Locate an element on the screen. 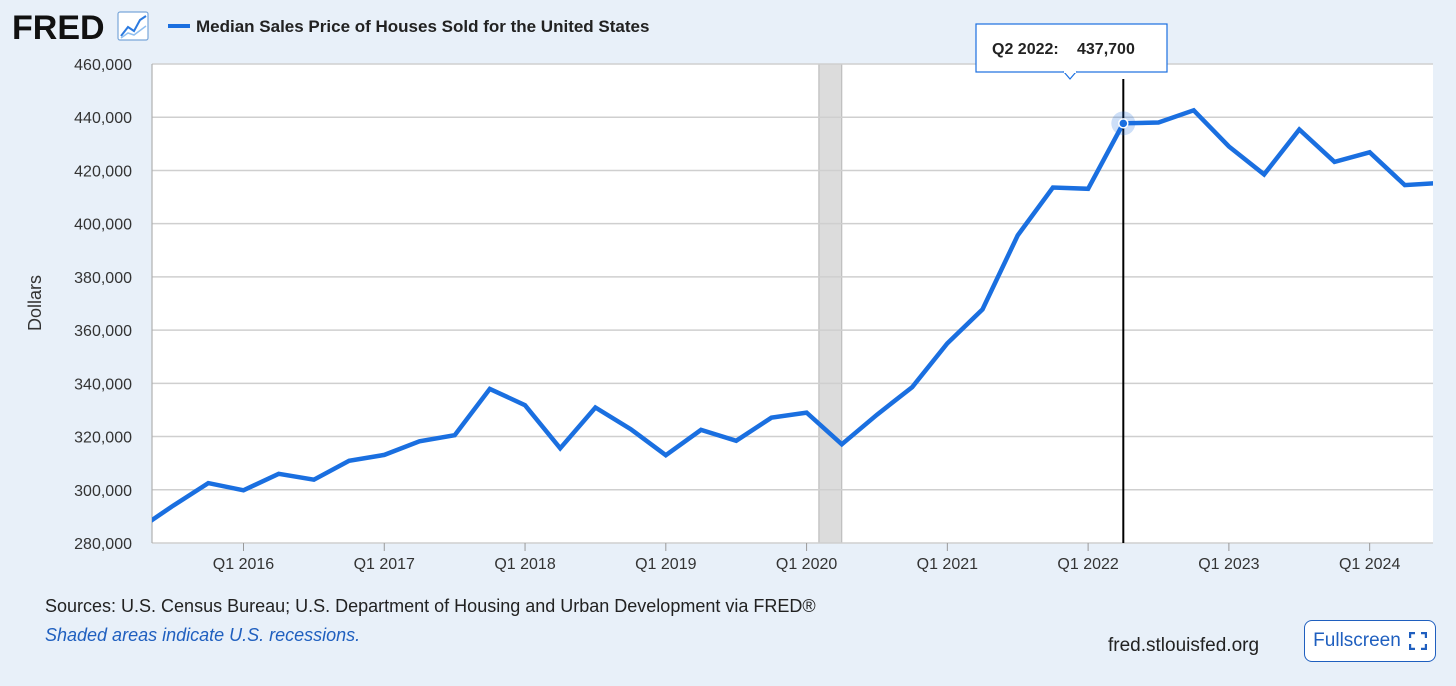 Image resolution: width=1456 pixels, height=686 pixels. tooltip: Q2 2022: 437,700 is located at coordinates (1071, 51).